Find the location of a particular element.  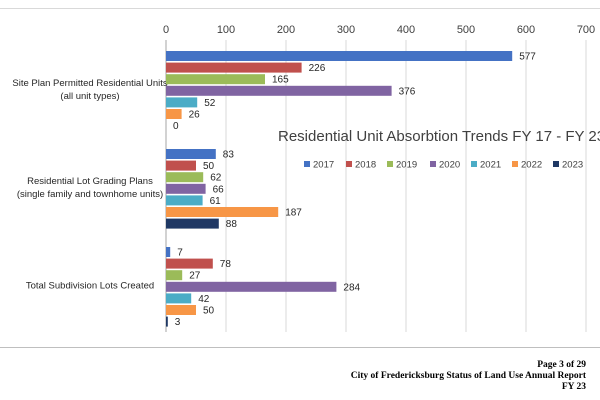

value-label-2018-2: 78 is located at coordinates (226, 264).